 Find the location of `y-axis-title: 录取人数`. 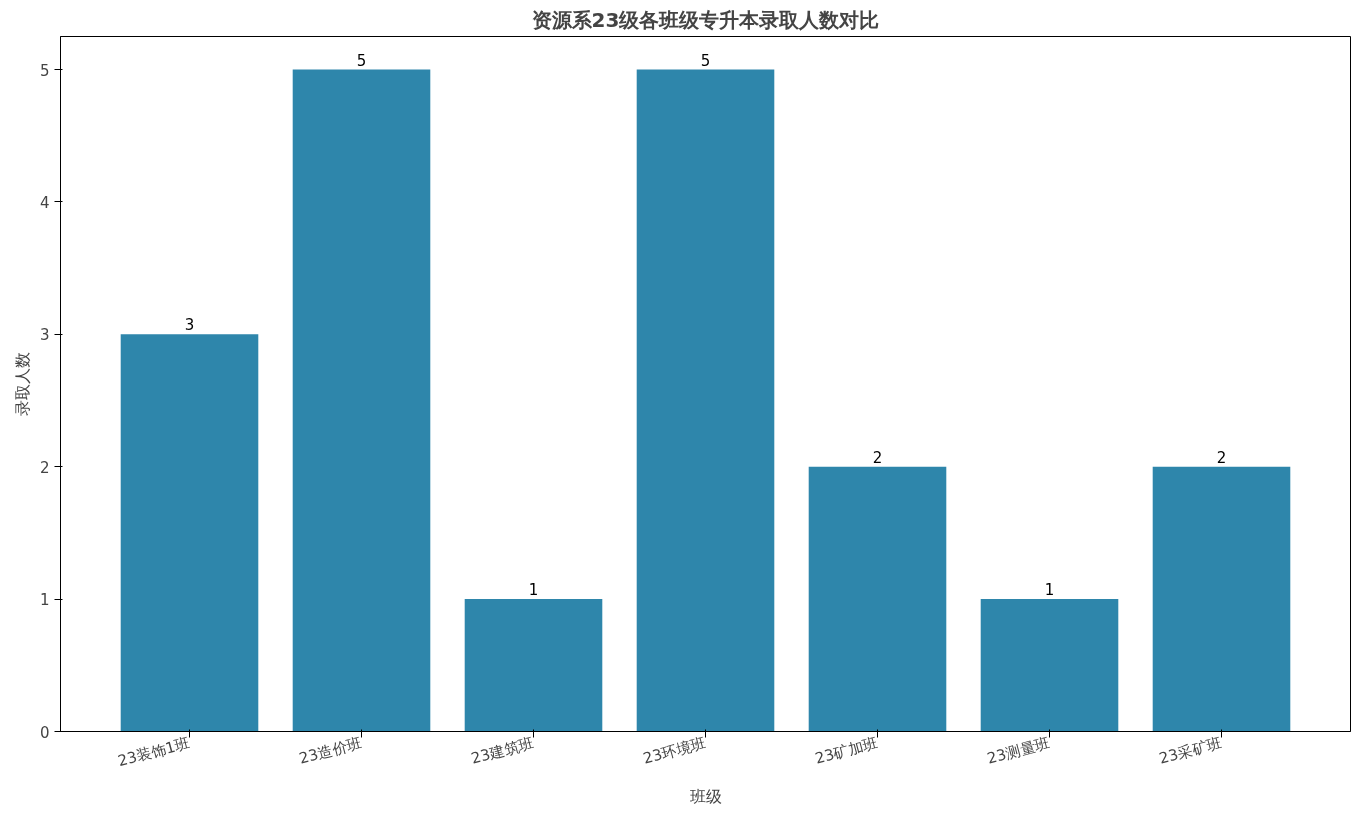

y-axis-title: 录取人数 is located at coordinates (22, 384).